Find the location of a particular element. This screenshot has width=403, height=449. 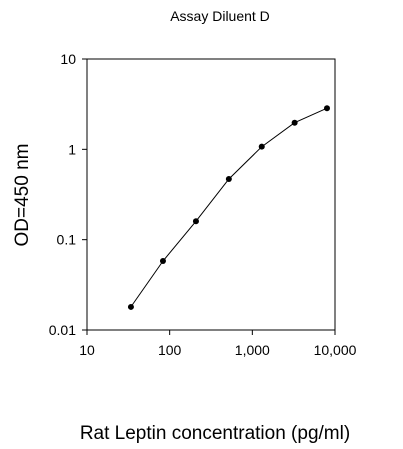

y-tick-label-1: 0.1 is located at coordinates (67, 240).